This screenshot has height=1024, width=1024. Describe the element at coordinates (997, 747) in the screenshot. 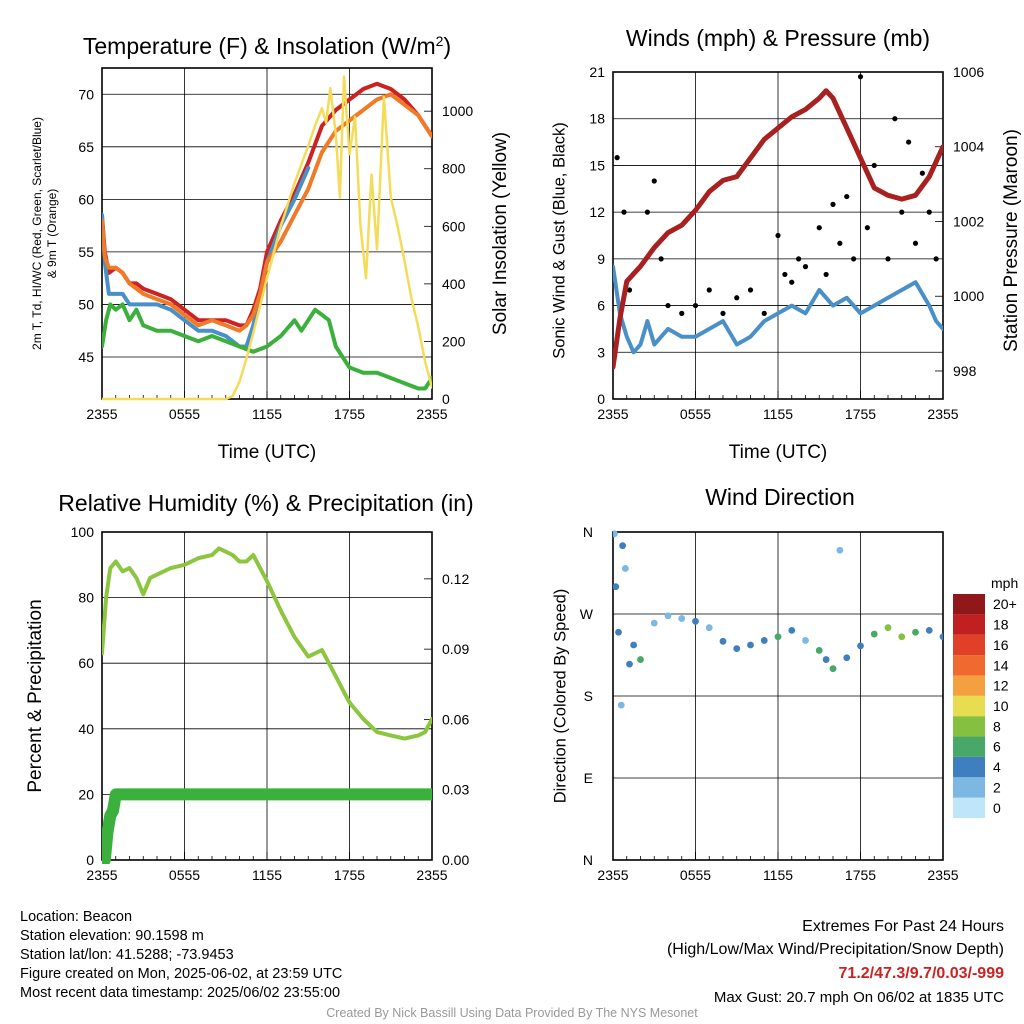

I see `colorbar-label: 6` at that location.